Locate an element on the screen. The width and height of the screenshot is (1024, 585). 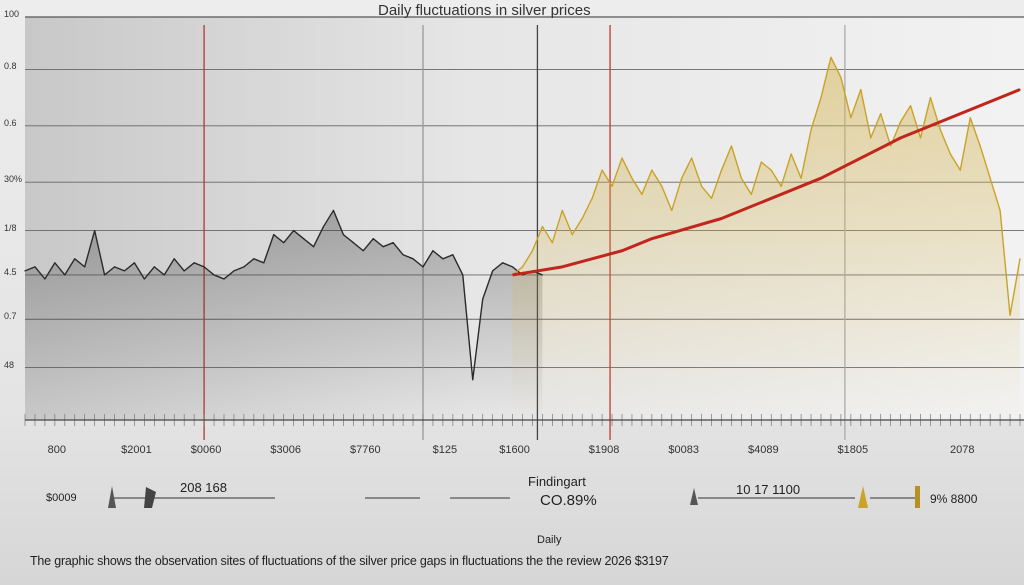
y-tick-label: 1/8 is located at coordinates (10, 227).